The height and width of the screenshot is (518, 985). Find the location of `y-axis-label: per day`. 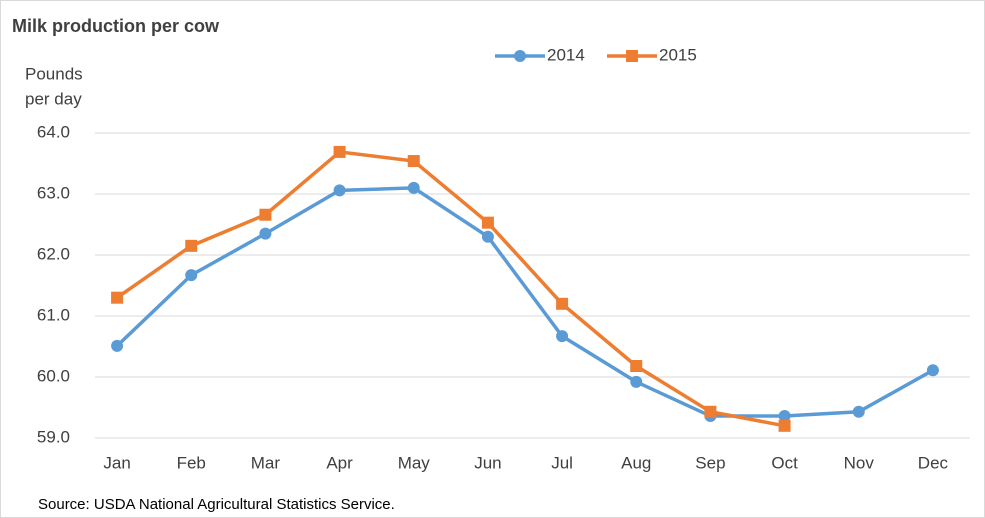

y-axis-label: per day is located at coordinates (53, 98).